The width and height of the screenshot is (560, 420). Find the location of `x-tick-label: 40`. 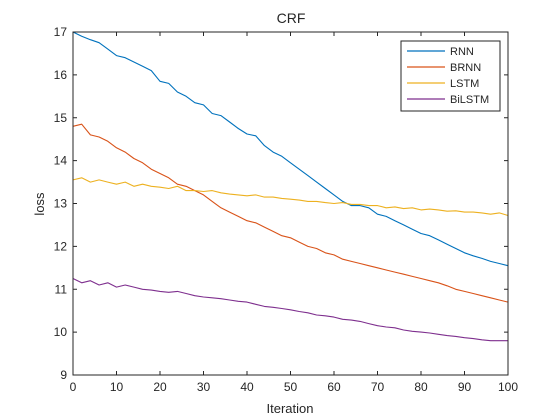

x-tick-label: 40 is located at coordinates (247, 387).